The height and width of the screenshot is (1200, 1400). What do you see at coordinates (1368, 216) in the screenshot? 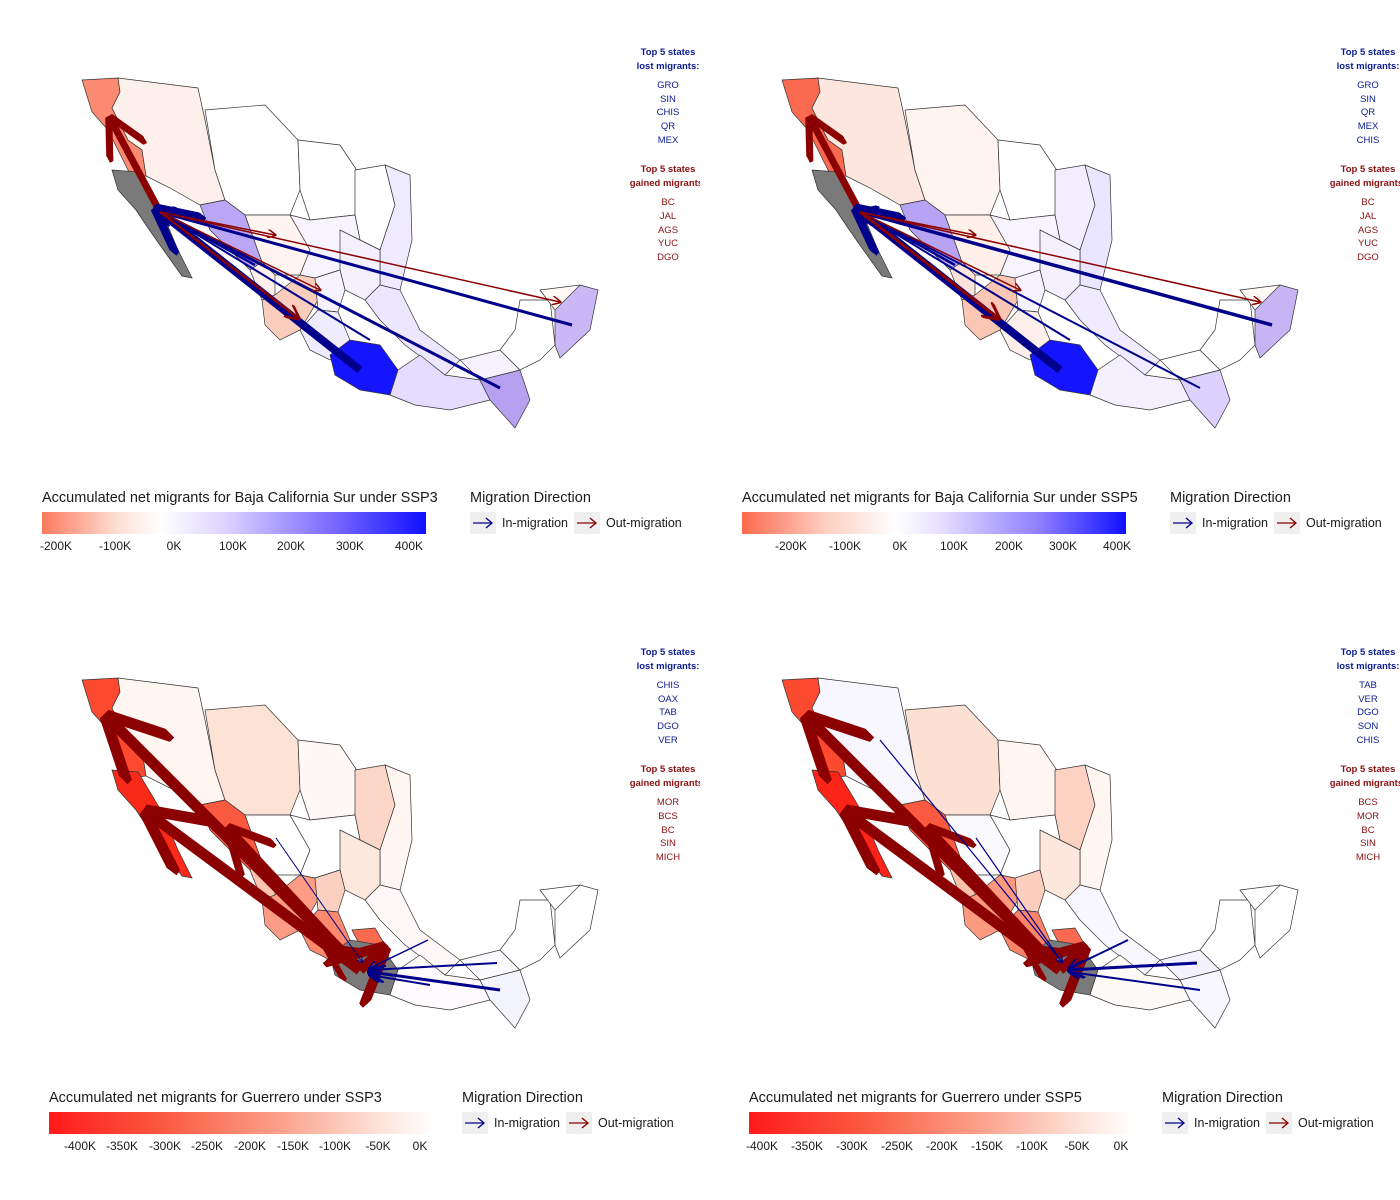
I see `gained-state: JAL` at bounding box center [1368, 216].